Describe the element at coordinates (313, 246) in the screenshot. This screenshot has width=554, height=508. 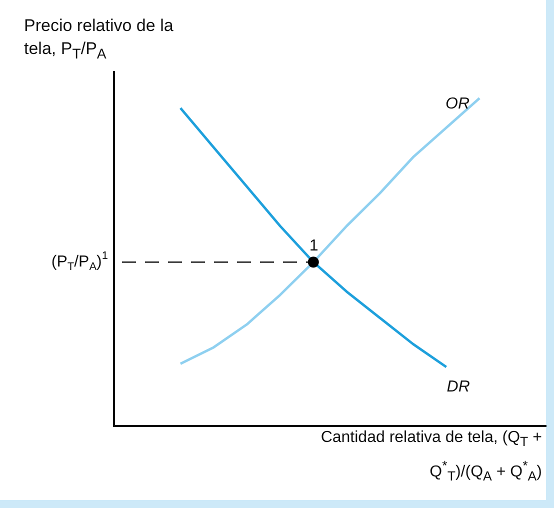
I see `annotation: 1` at that location.